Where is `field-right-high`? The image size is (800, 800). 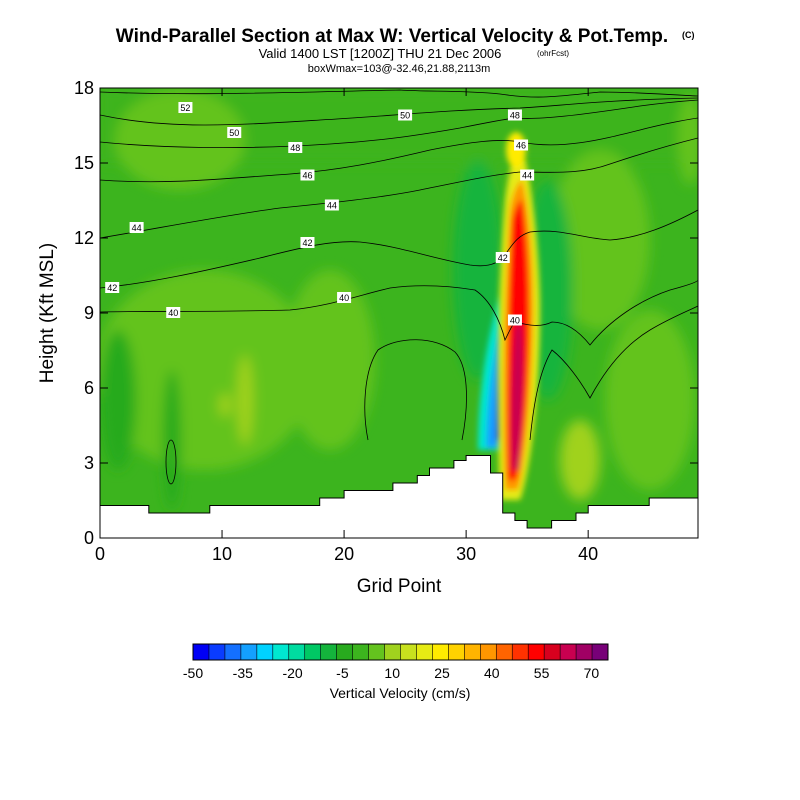
field-right-high is located at coordinates (600, 240).